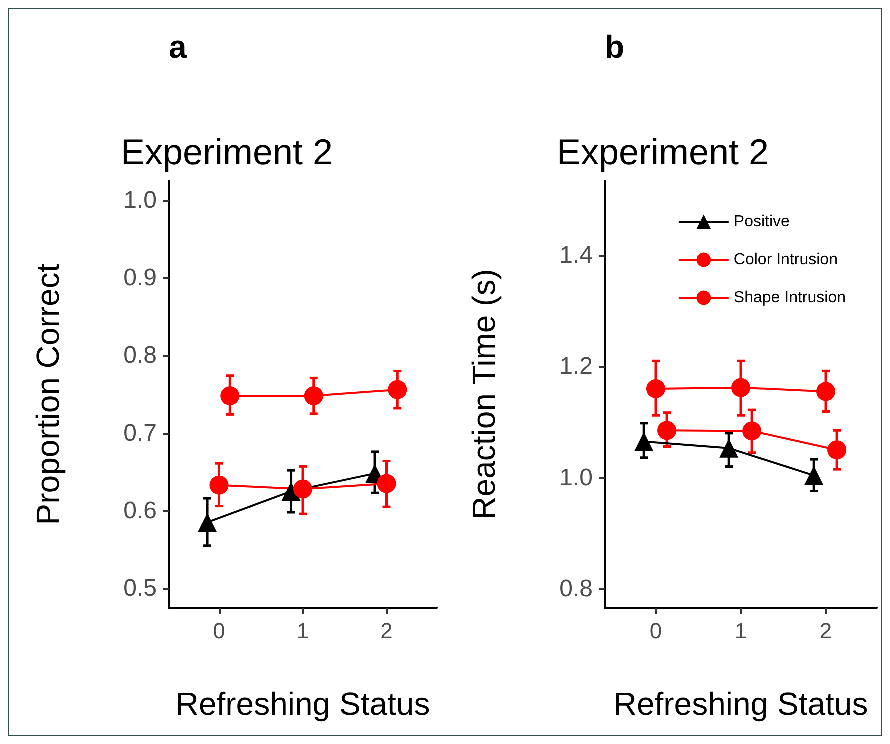  Describe the element at coordinates (140, 588) in the screenshot. I see `y-tick-label: 0.5` at that location.